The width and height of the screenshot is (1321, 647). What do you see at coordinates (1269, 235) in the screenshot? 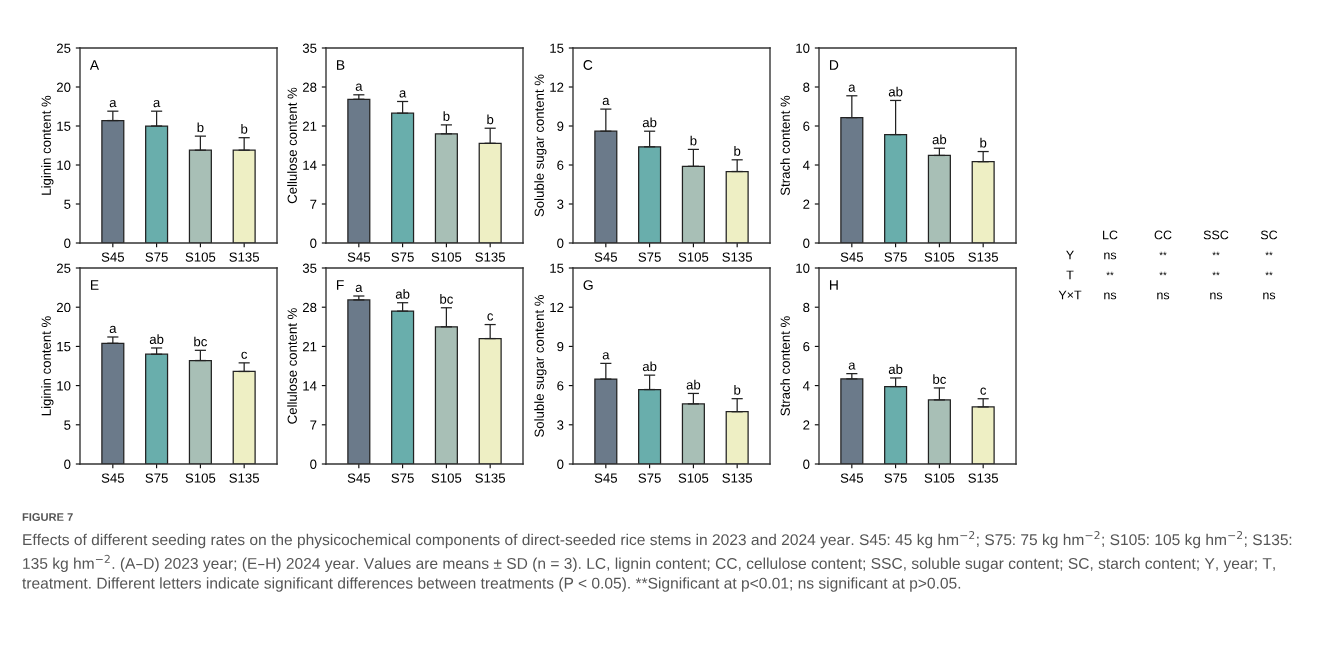
I see `category-label: SC` at bounding box center [1269, 235].